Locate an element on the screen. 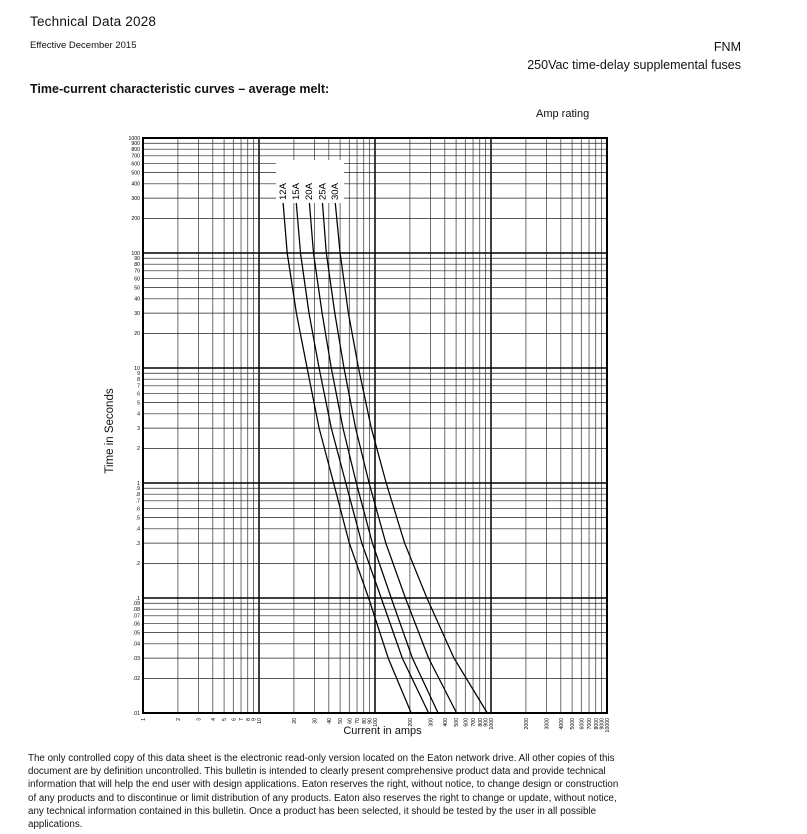 This screenshot has height=834, width=807. y-tick: 7 is located at coordinates (138, 387).